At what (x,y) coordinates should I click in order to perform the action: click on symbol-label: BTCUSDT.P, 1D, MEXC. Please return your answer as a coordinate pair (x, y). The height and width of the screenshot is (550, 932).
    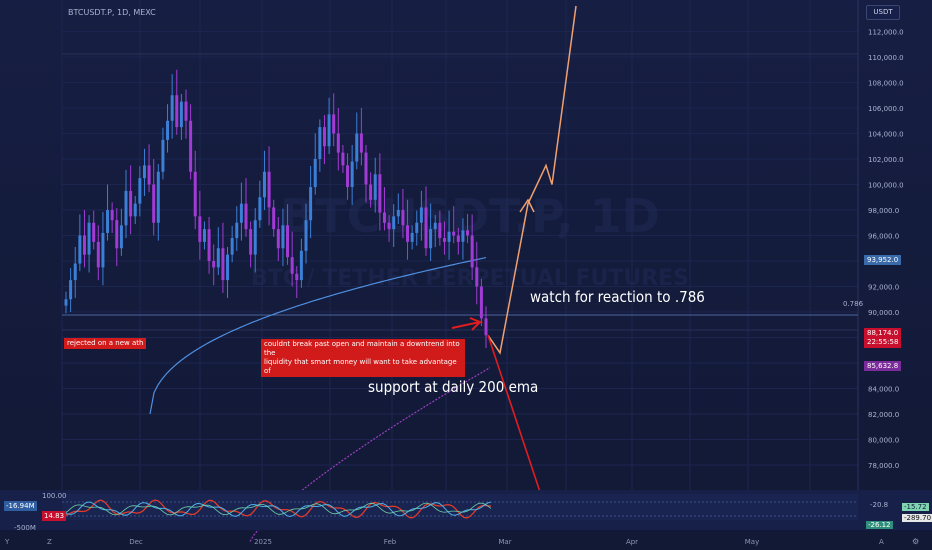
    Looking at the image, I should click on (112, 12).